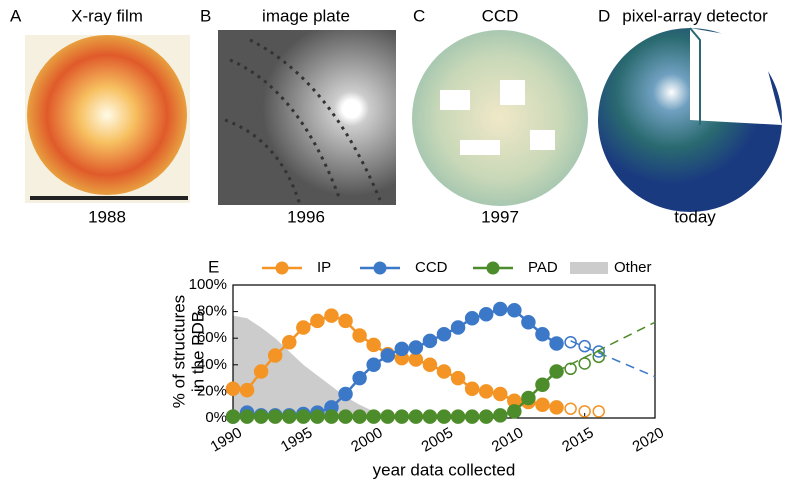 The width and height of the screenshot is (800, 493). I want to click on ccd-holes, so click(497, 117).